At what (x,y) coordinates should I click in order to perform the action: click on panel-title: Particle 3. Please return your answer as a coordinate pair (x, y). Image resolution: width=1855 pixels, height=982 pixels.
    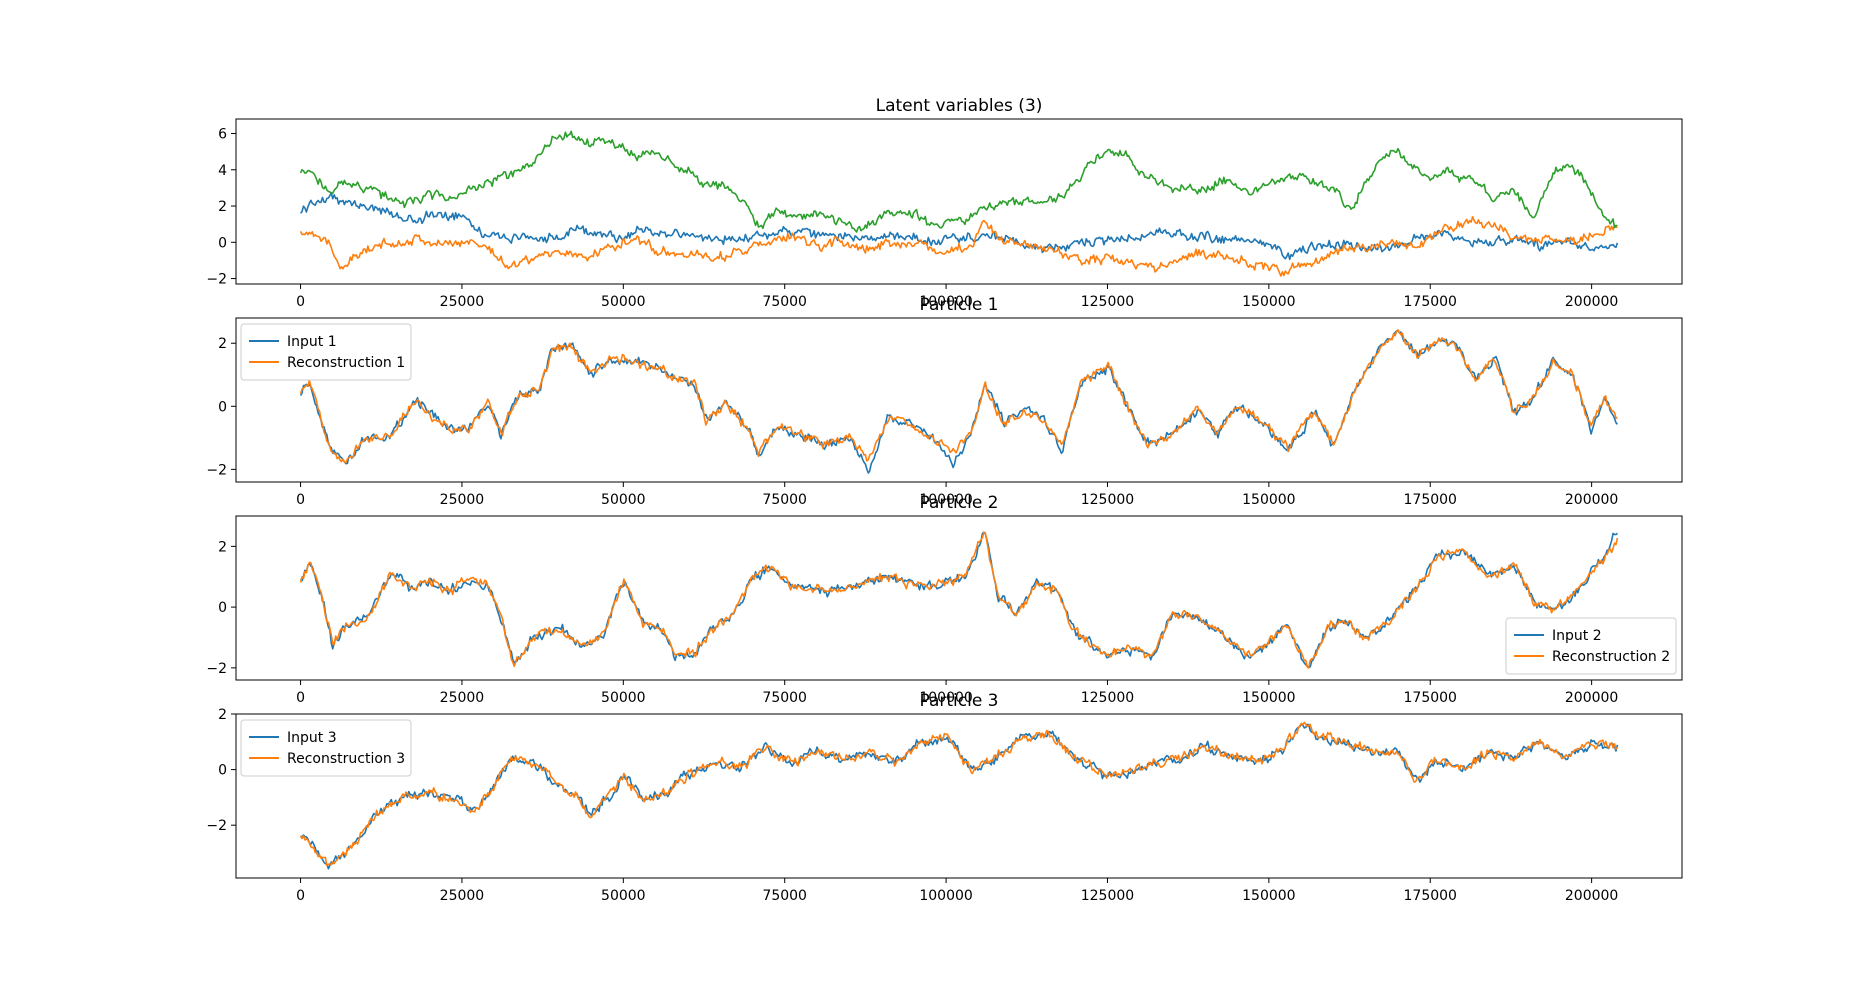
    Looking at the image, I should click on (958, 701).